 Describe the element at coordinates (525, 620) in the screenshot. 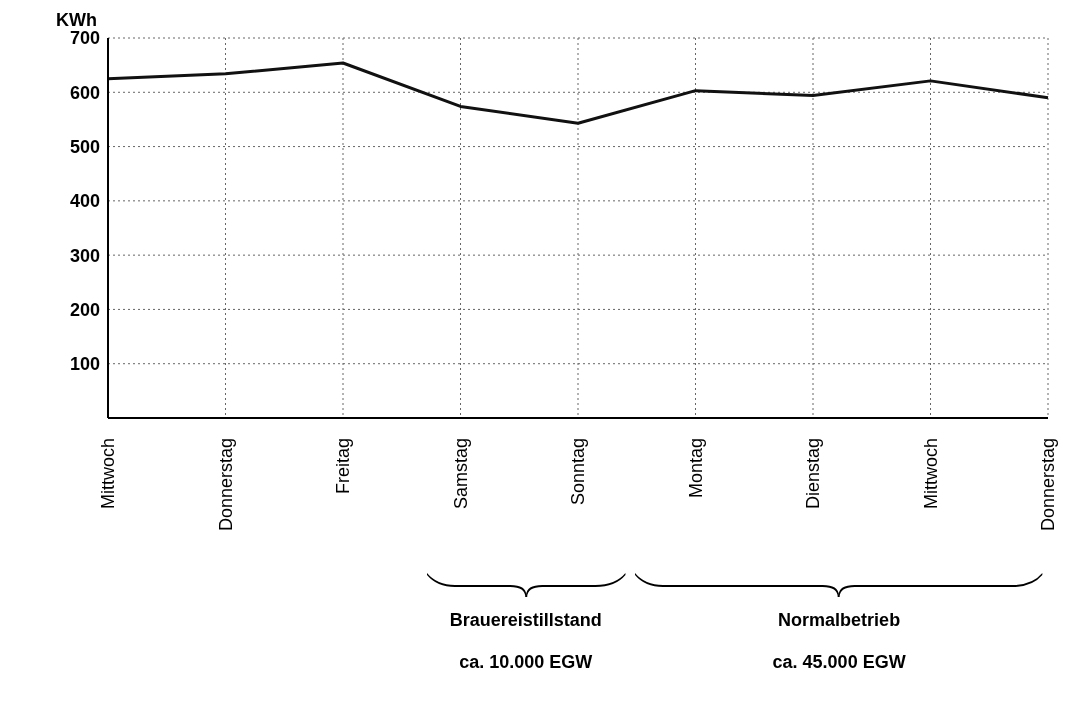

I see `text: Brauereistillstand` at that location.